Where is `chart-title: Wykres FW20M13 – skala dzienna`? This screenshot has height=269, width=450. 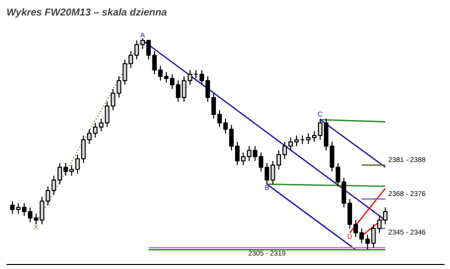
chart-title: Wykres FW20M13 – skala dzienna is located at coordinates (87, 13).